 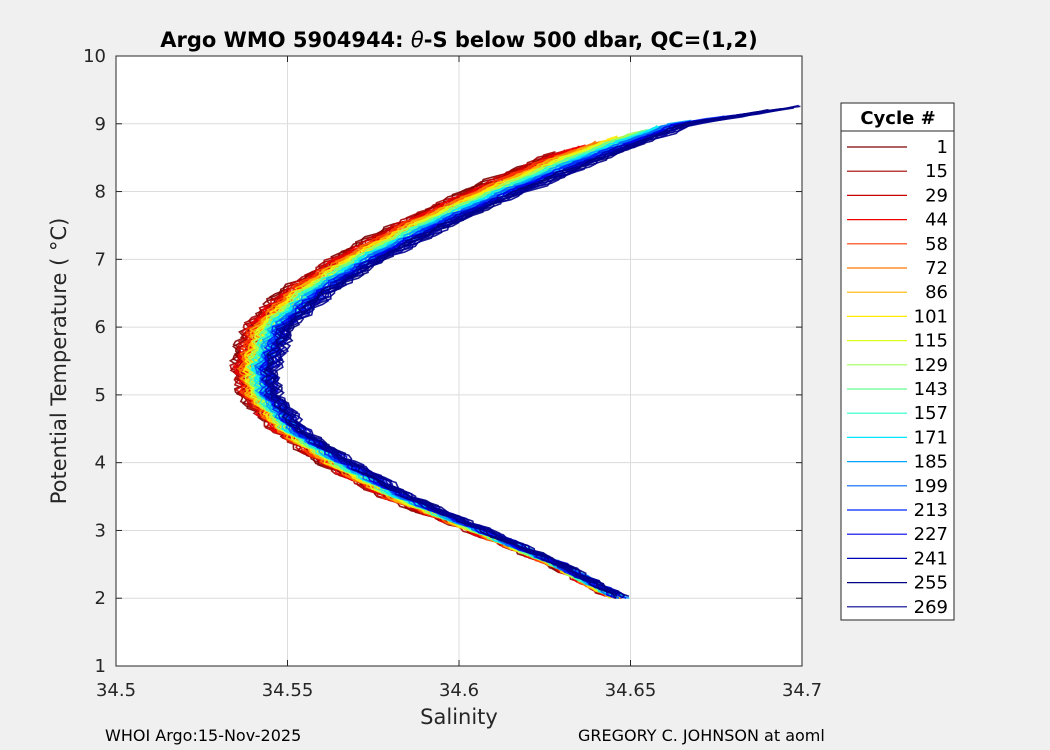 What do you see at coordinates (931, 486) in the screenshot?
I see `legend-label: 199` at bounding box center [931, 486].